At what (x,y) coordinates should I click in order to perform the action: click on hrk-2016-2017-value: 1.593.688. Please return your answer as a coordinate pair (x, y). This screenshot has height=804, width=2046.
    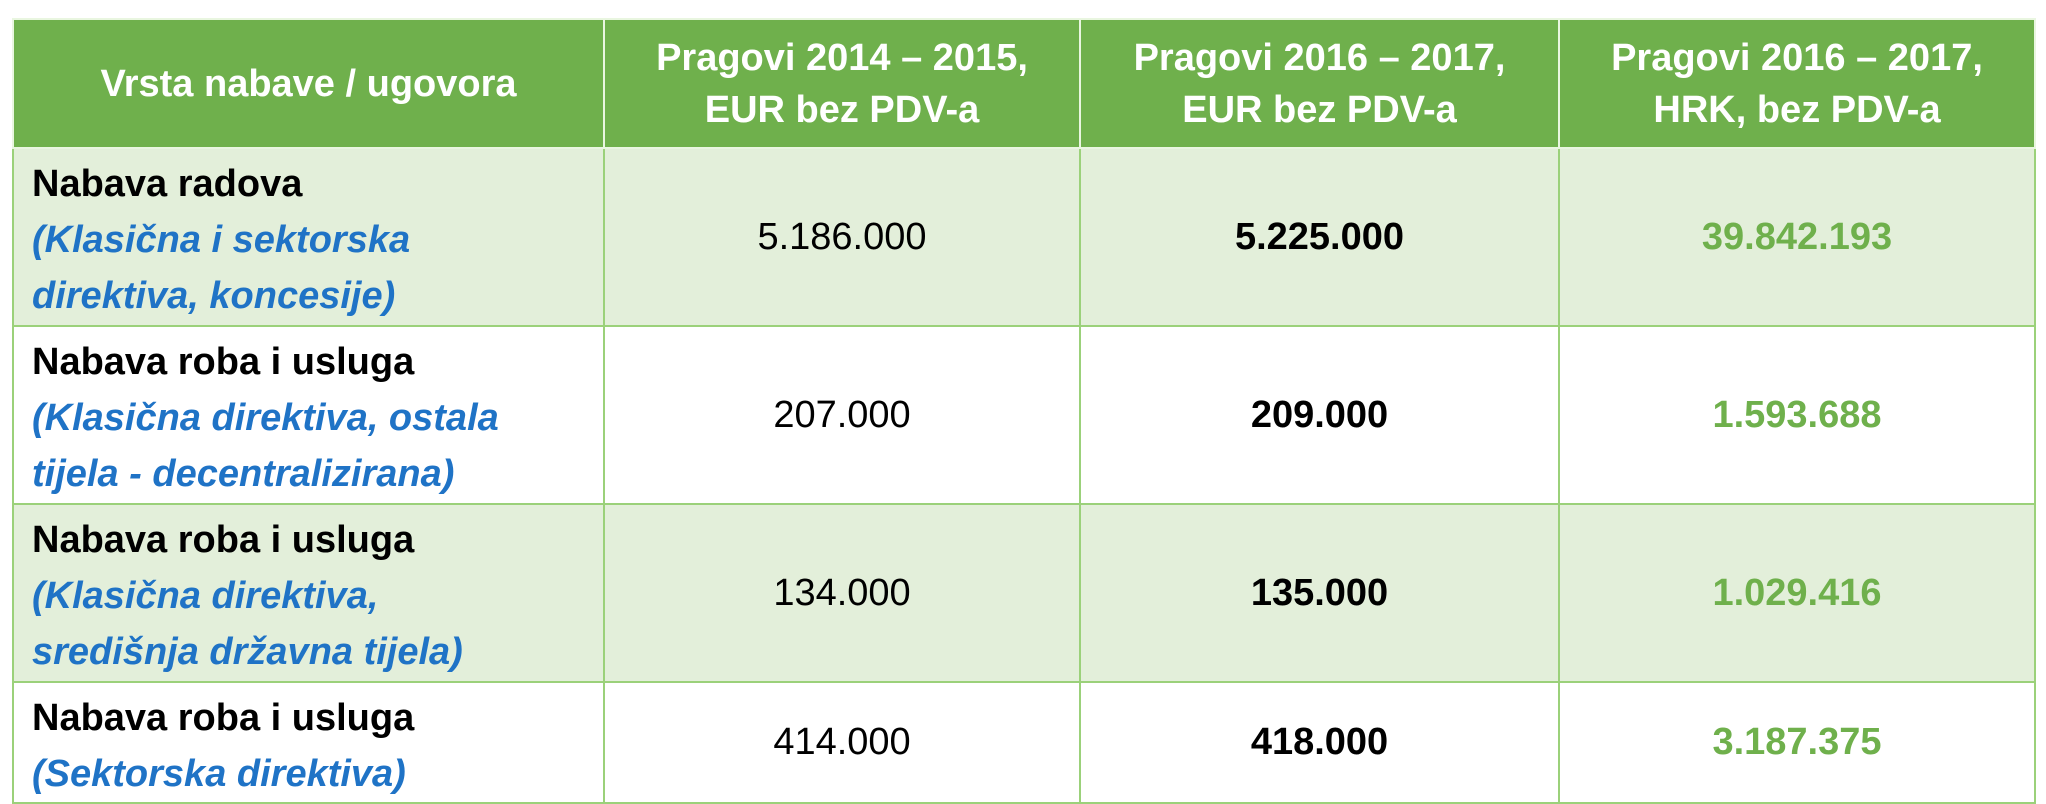
    Looking at the image, I should click on (1797, 415).